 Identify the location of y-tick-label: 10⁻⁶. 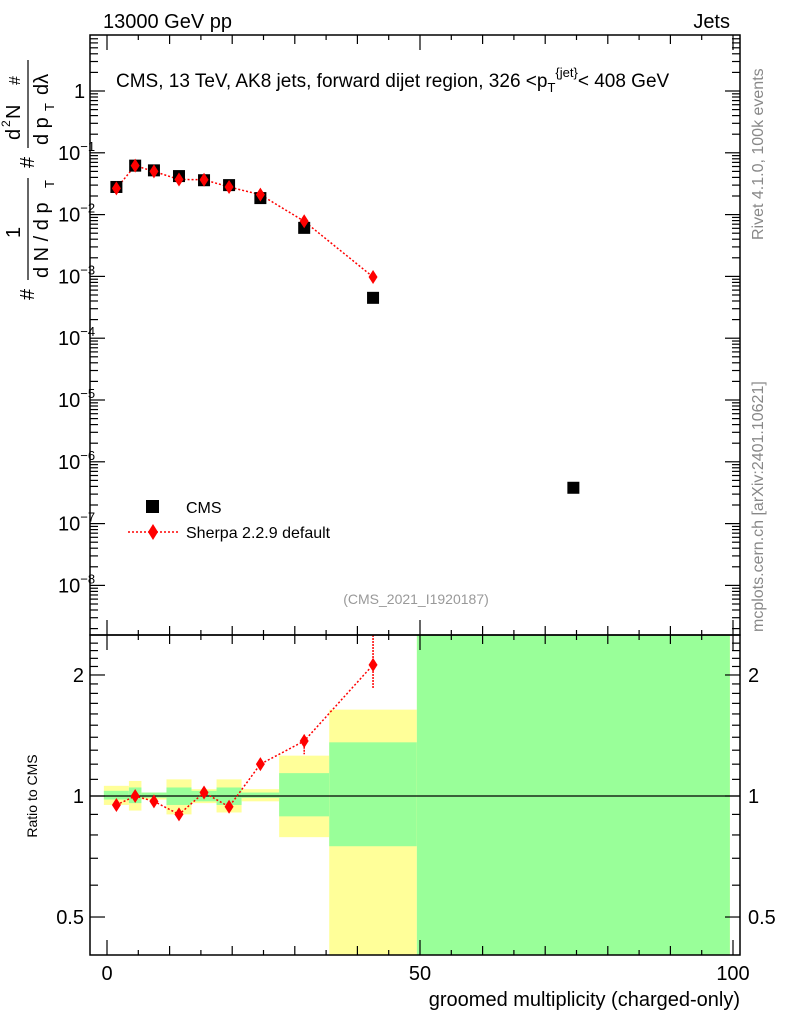
(76, 461).